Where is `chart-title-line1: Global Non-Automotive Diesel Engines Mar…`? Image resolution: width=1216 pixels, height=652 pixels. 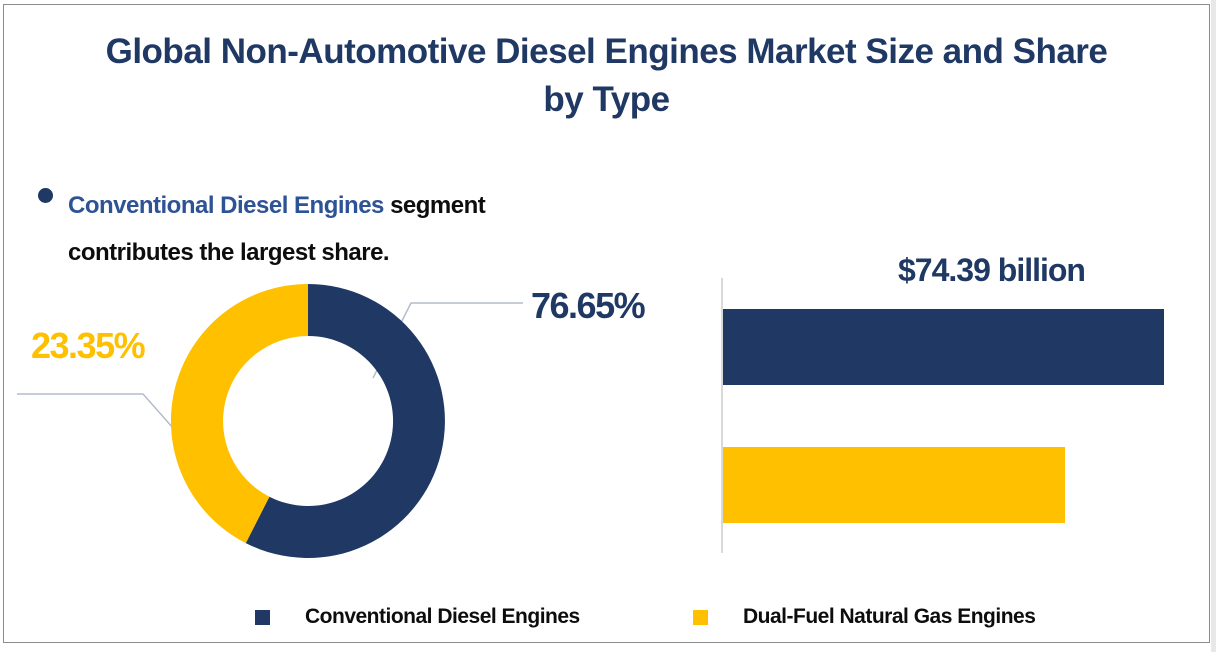 chart-title-line1: Global Non-Automotive Diesel Engines Mar… is located at coordinates (606, 51).